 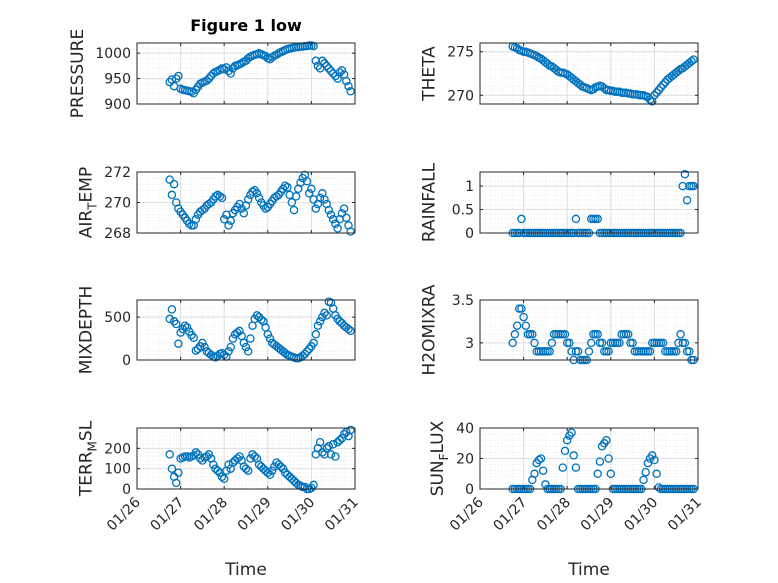 What do you see at coordinates (685, 515) in the screenshot?
I see `x-tick-label: 01/31` at bounding box center [685, 515].